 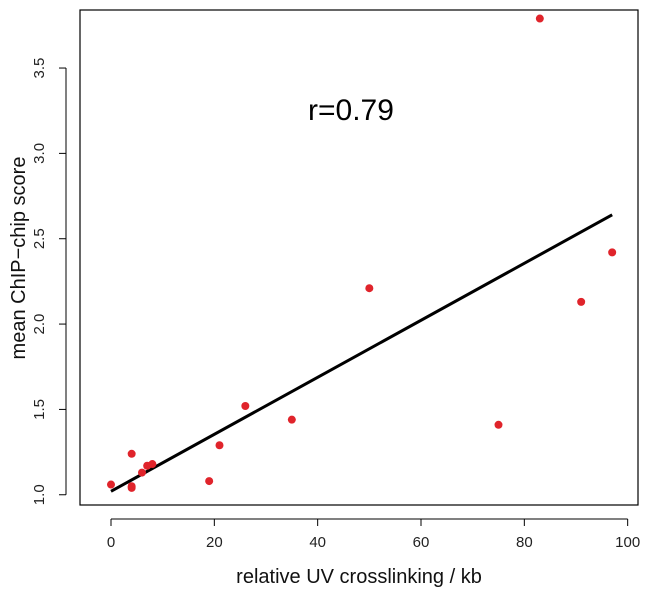 I want to click on x-tick-label: 20, so click(x=214, y=542).